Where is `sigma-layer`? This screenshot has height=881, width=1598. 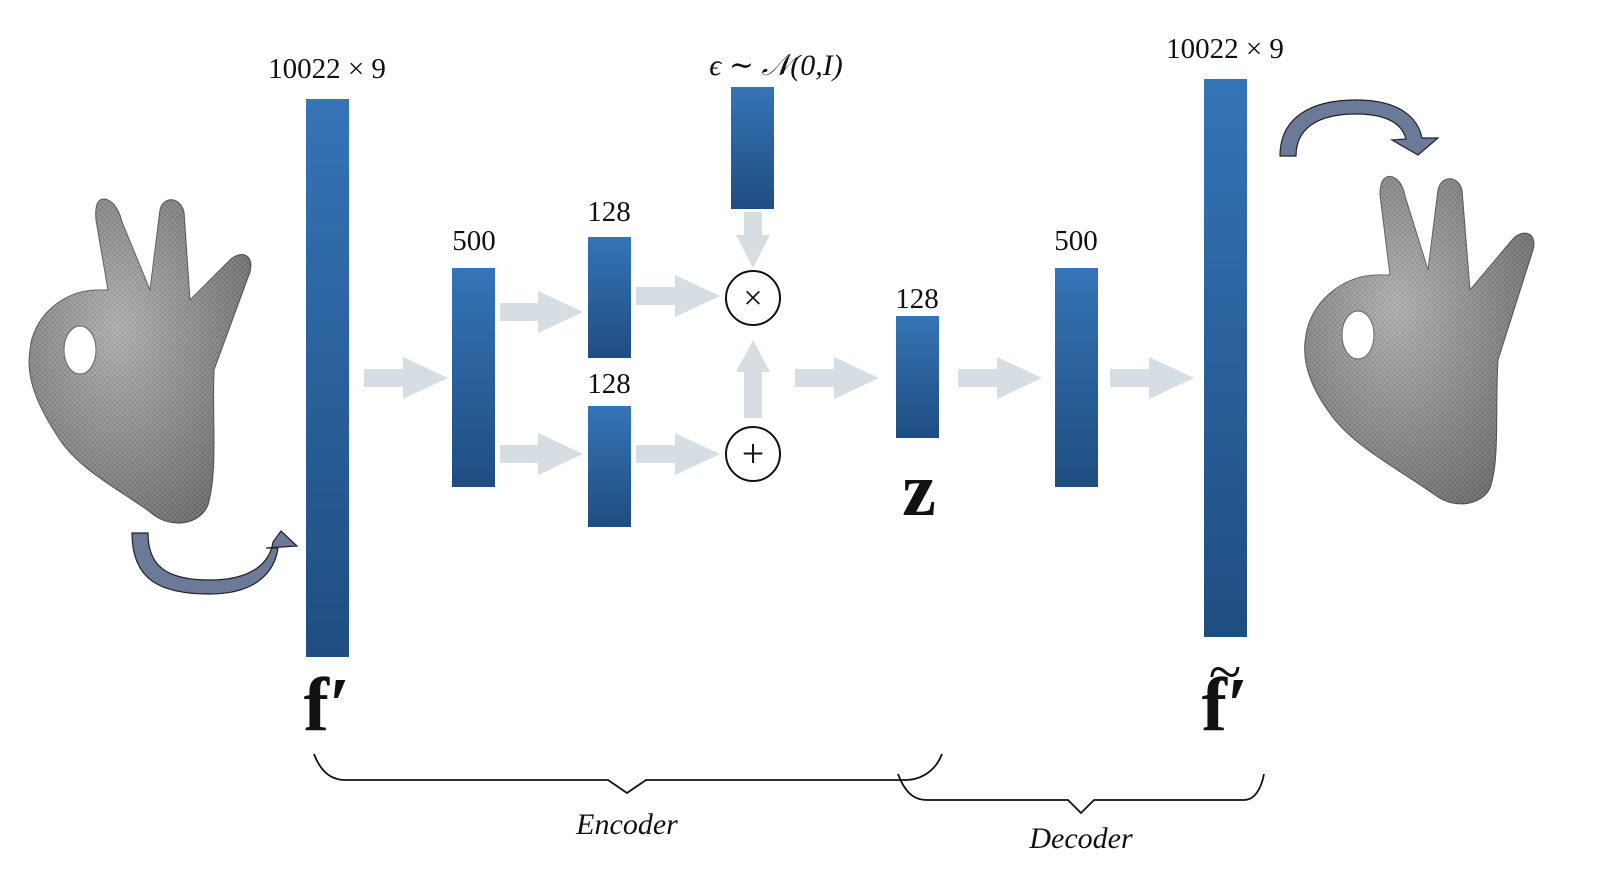 sigma-layer is located at coordinates (609, 466).